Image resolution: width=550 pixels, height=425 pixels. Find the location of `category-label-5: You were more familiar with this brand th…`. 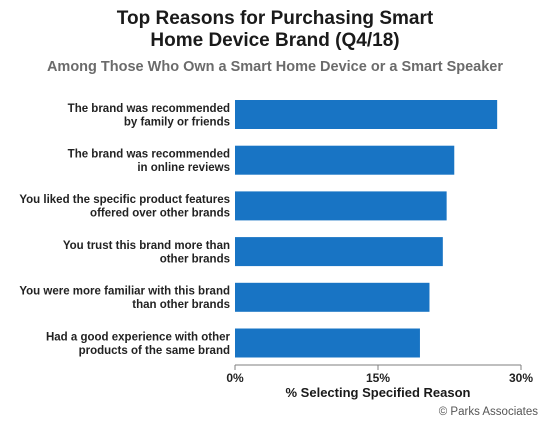

category-label-5: You were more familiar with this brand th… is located at coordinates (124, 299).